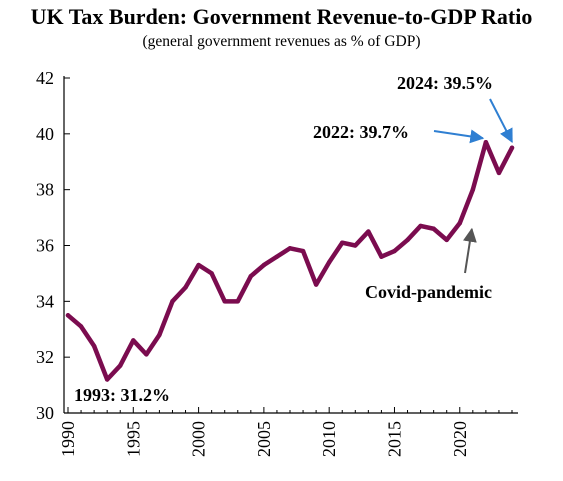 This screenshot has height=481, width=563. I want to click on x-axis-ticks: 1990 1995 2000 2005 2010 2015 2020, so click(285, 432).